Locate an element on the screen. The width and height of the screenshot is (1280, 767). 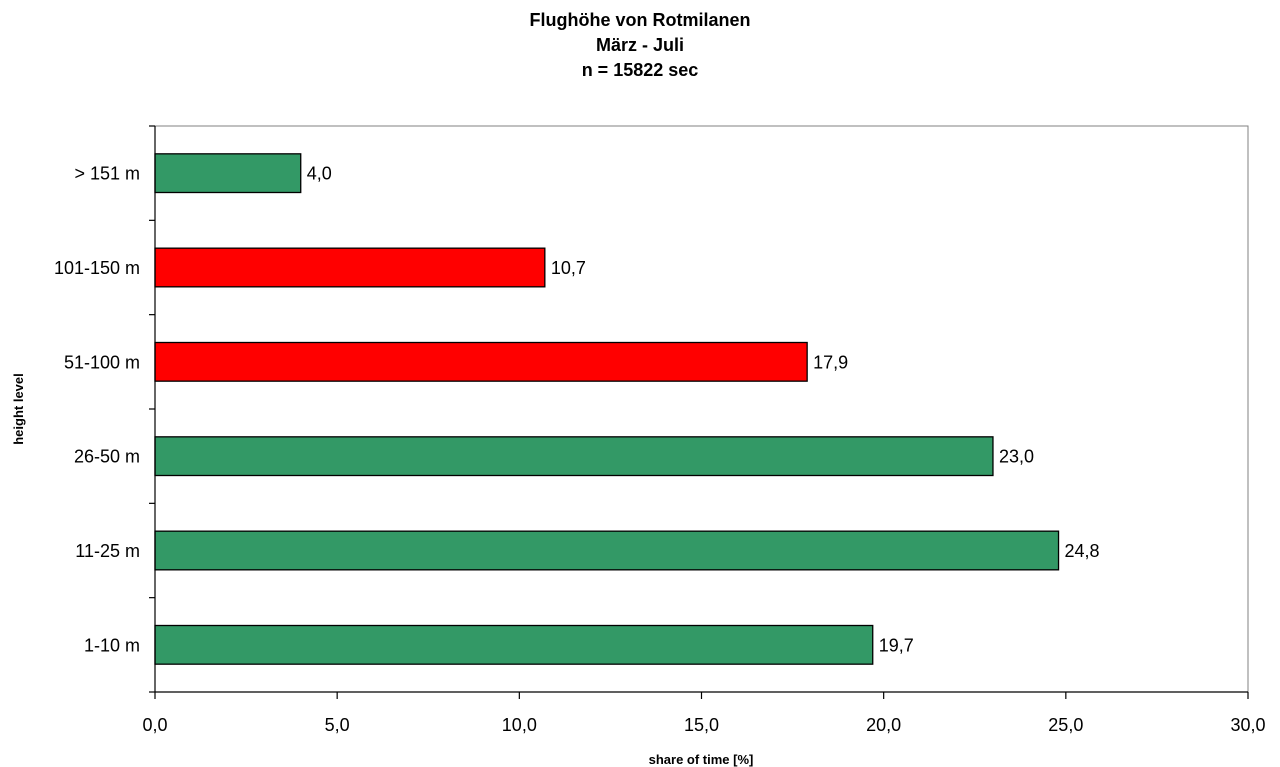
chart-title-line-1: Flughöhe von Rotmilanen is located at coordinates (640, 20).